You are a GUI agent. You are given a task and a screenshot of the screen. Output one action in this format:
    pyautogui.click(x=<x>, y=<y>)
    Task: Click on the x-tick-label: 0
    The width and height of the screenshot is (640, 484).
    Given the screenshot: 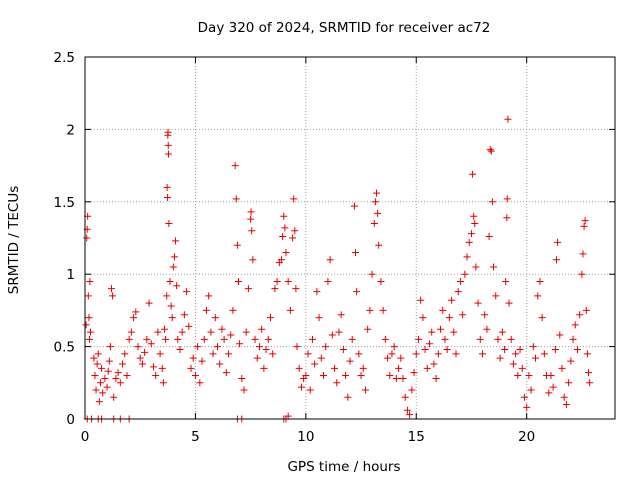 What is the action you would take?
    pyautogui.click(x=85, y=437)
    